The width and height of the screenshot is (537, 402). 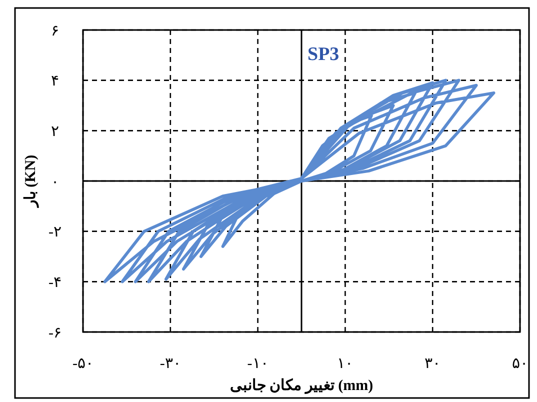 I want to click on x-tick-label: ۵۰, so click(x=520, y=364).